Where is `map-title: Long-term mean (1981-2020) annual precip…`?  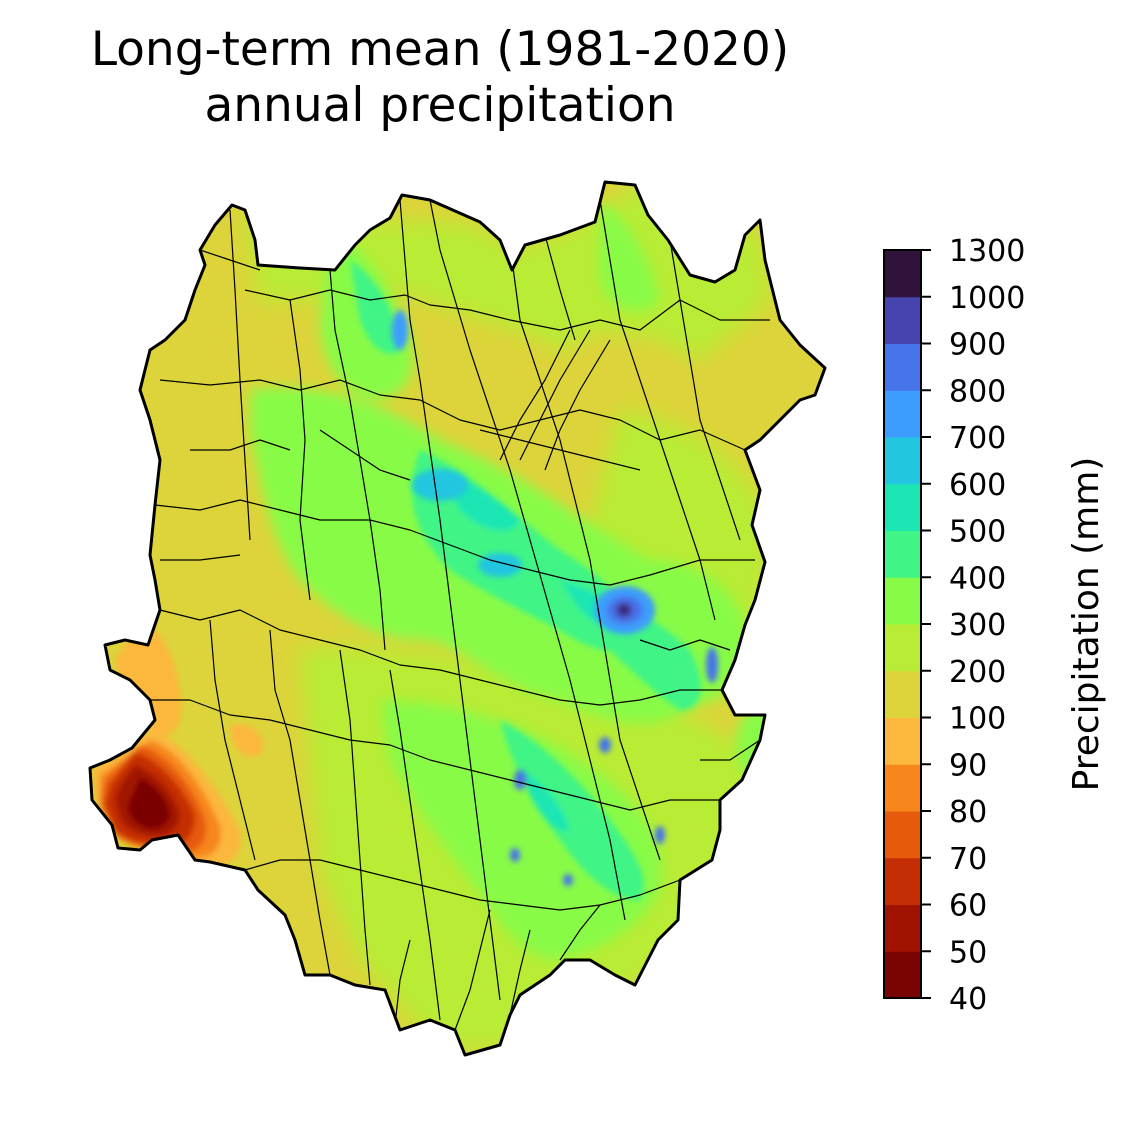 map-title: Long-term mean (1981-2020) annual precip… is located at coordinates (440, 78).